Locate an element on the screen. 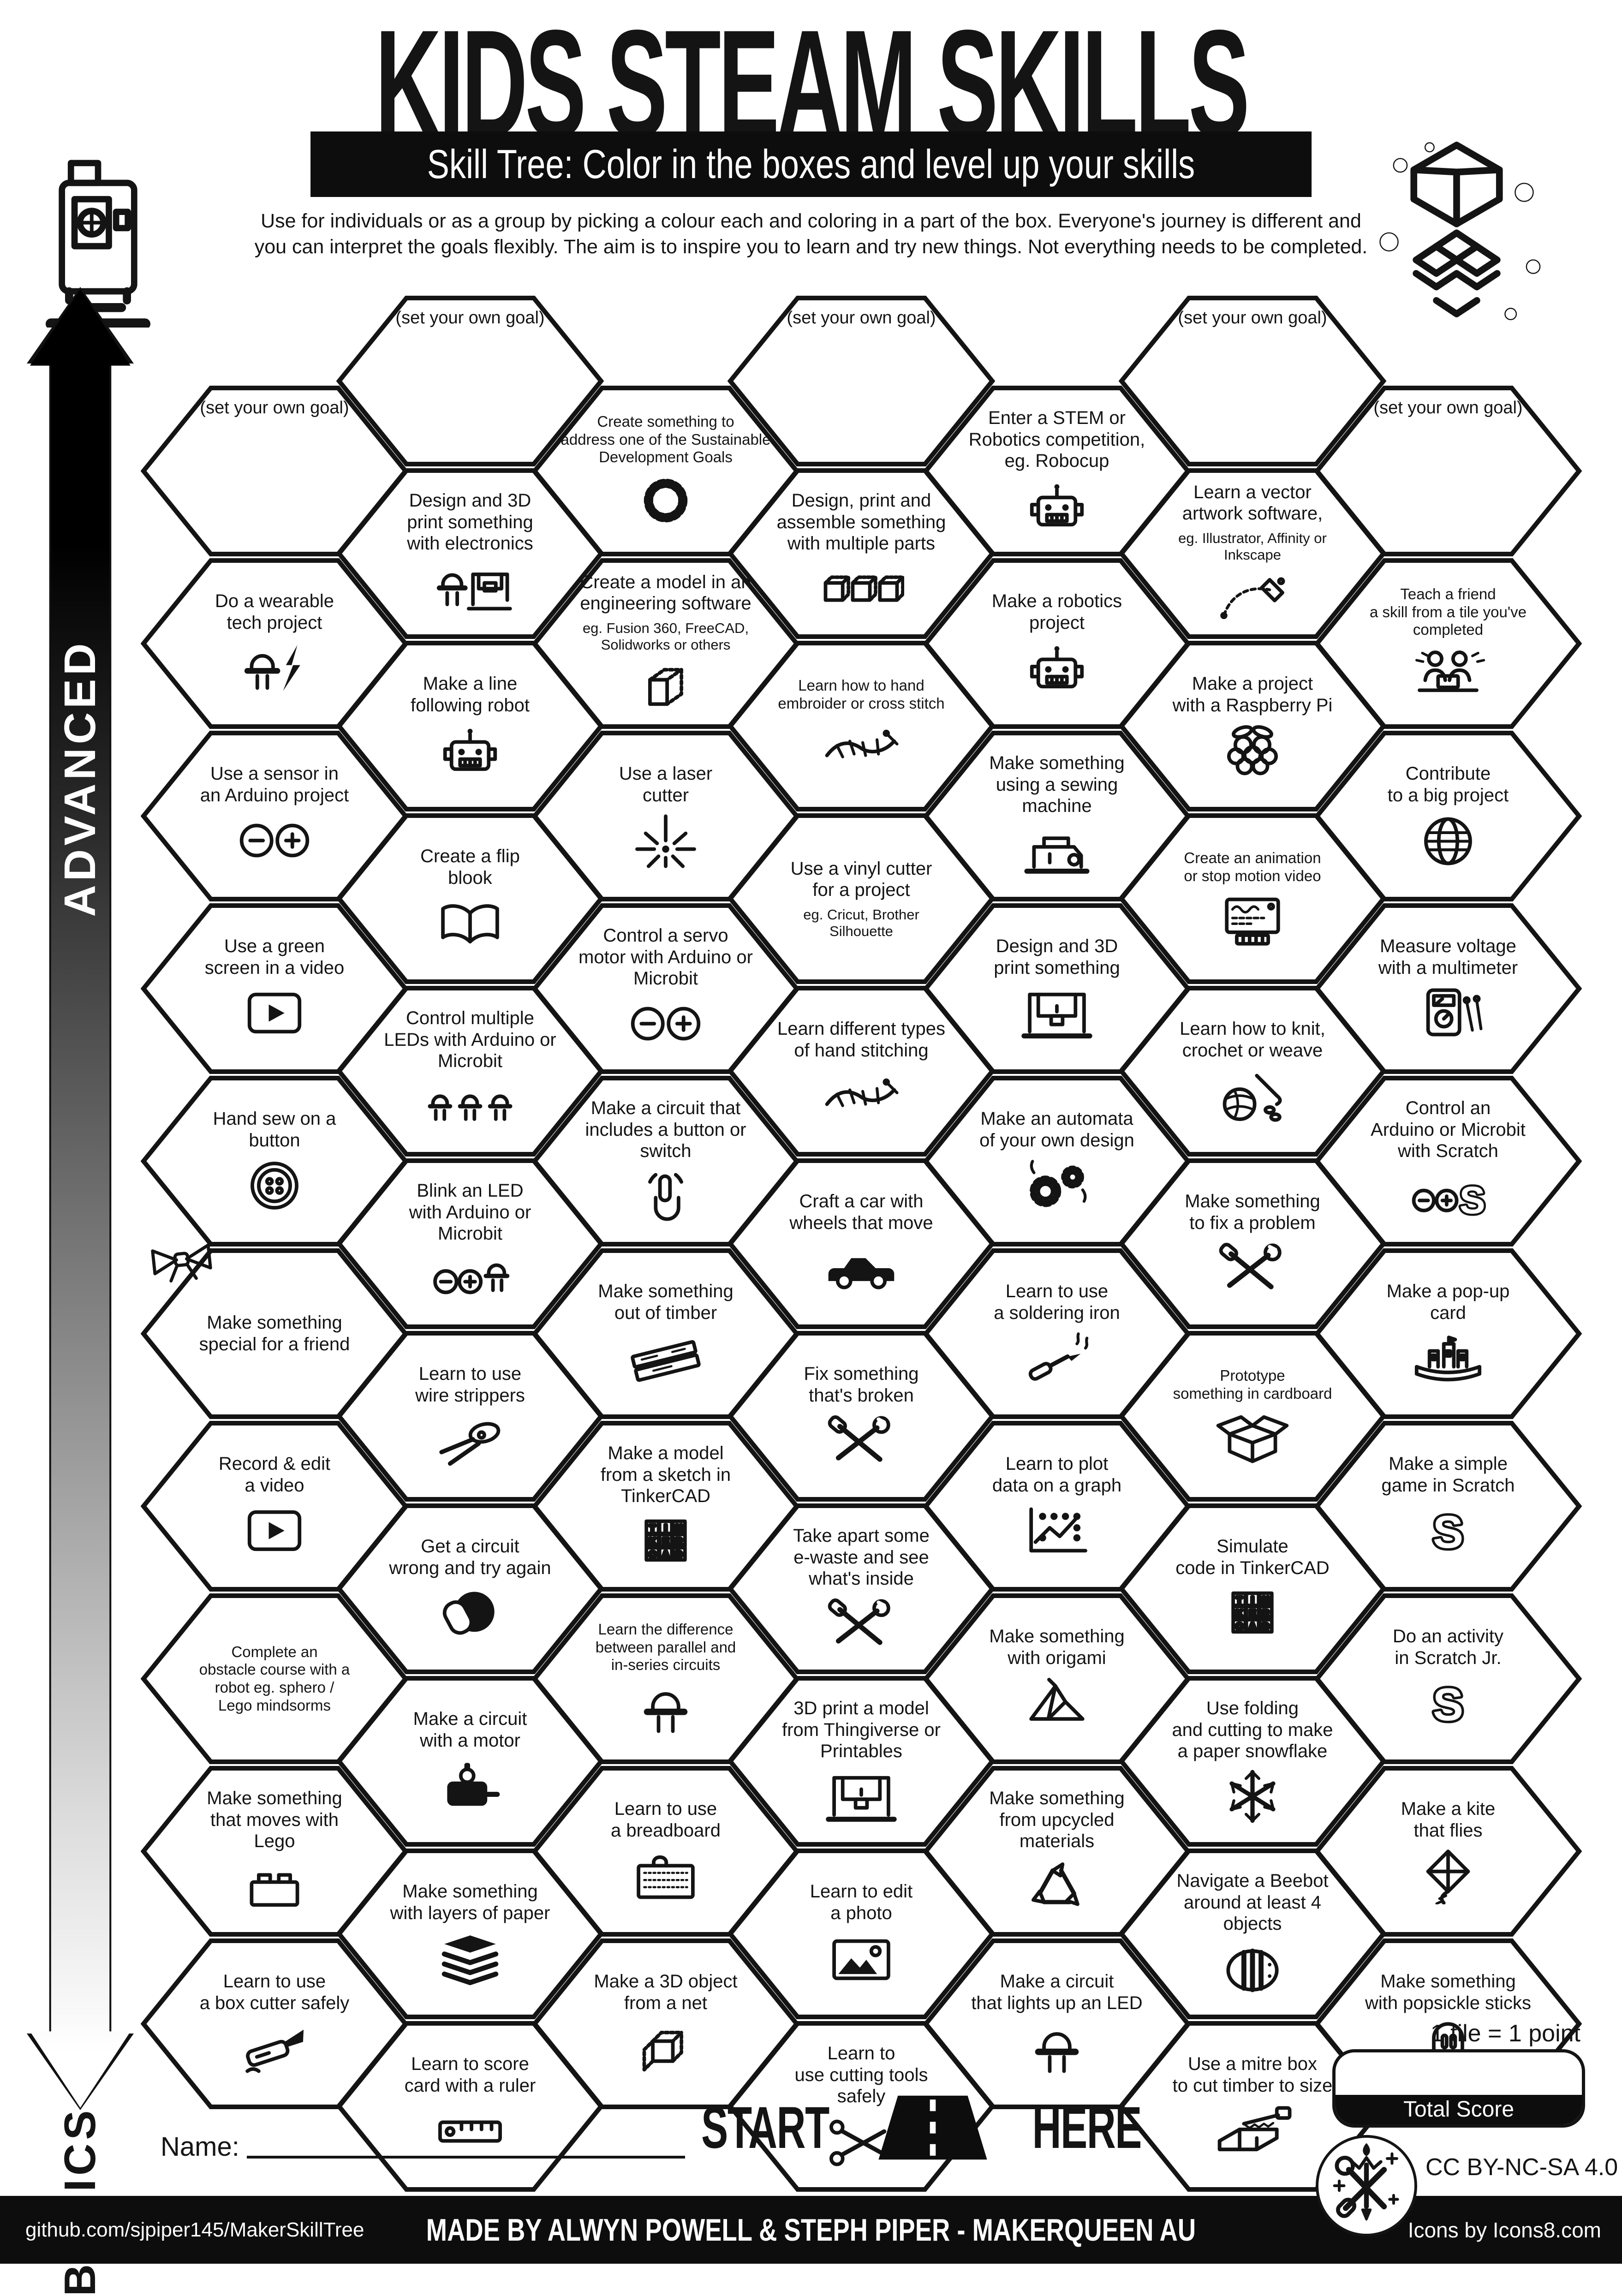 The image size is (1622, 2296). tile-content: Use a mitre box to cut timber to size is located at coordinates (1252, 2106).